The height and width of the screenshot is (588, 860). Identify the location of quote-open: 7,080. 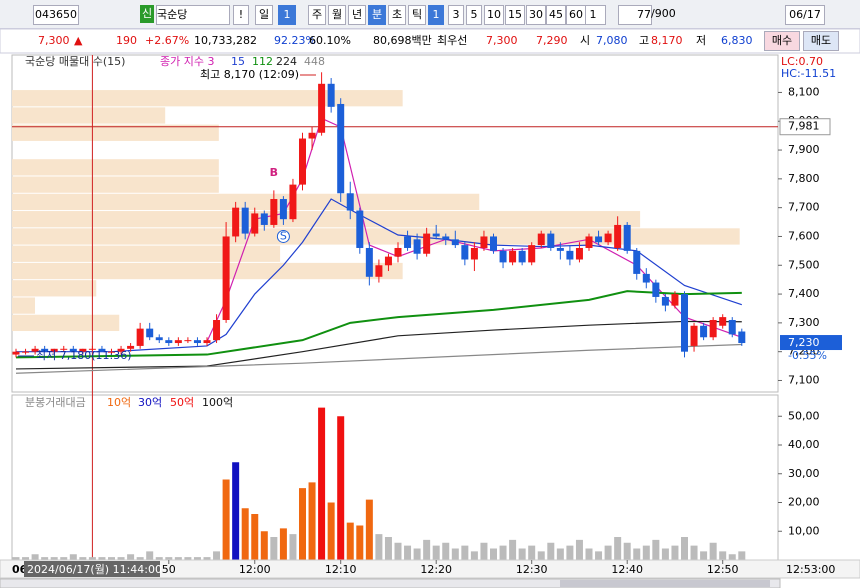
(612, 40).